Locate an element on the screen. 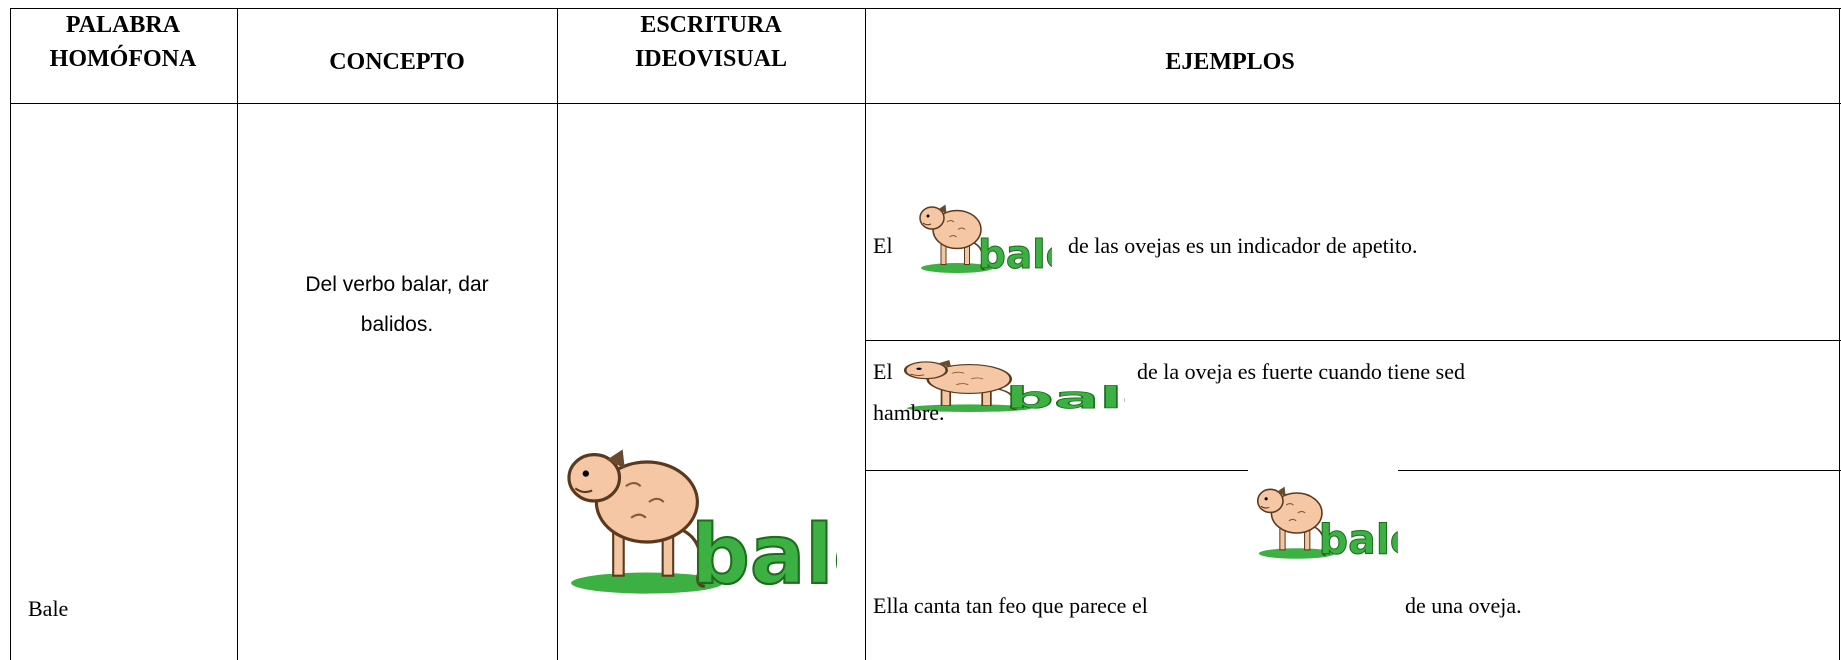 This screenshot has height=660, width=1841. word: Bale is located at coordinates (48, 608).